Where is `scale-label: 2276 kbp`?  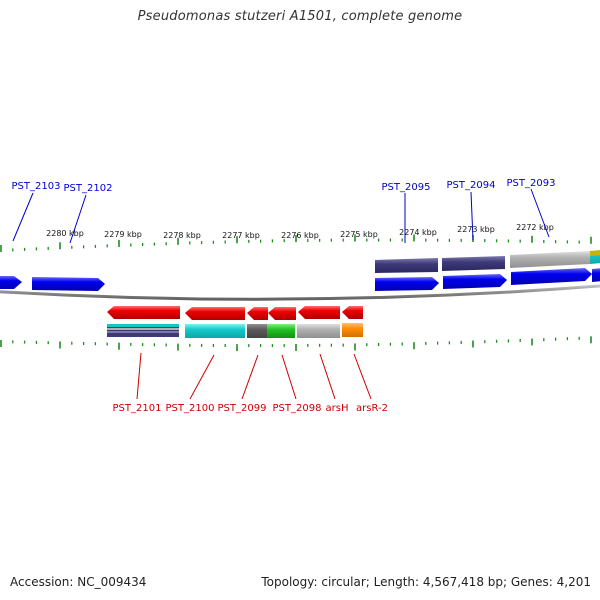
scale-label: 2276 kbp is located at coordinates (300, 235).